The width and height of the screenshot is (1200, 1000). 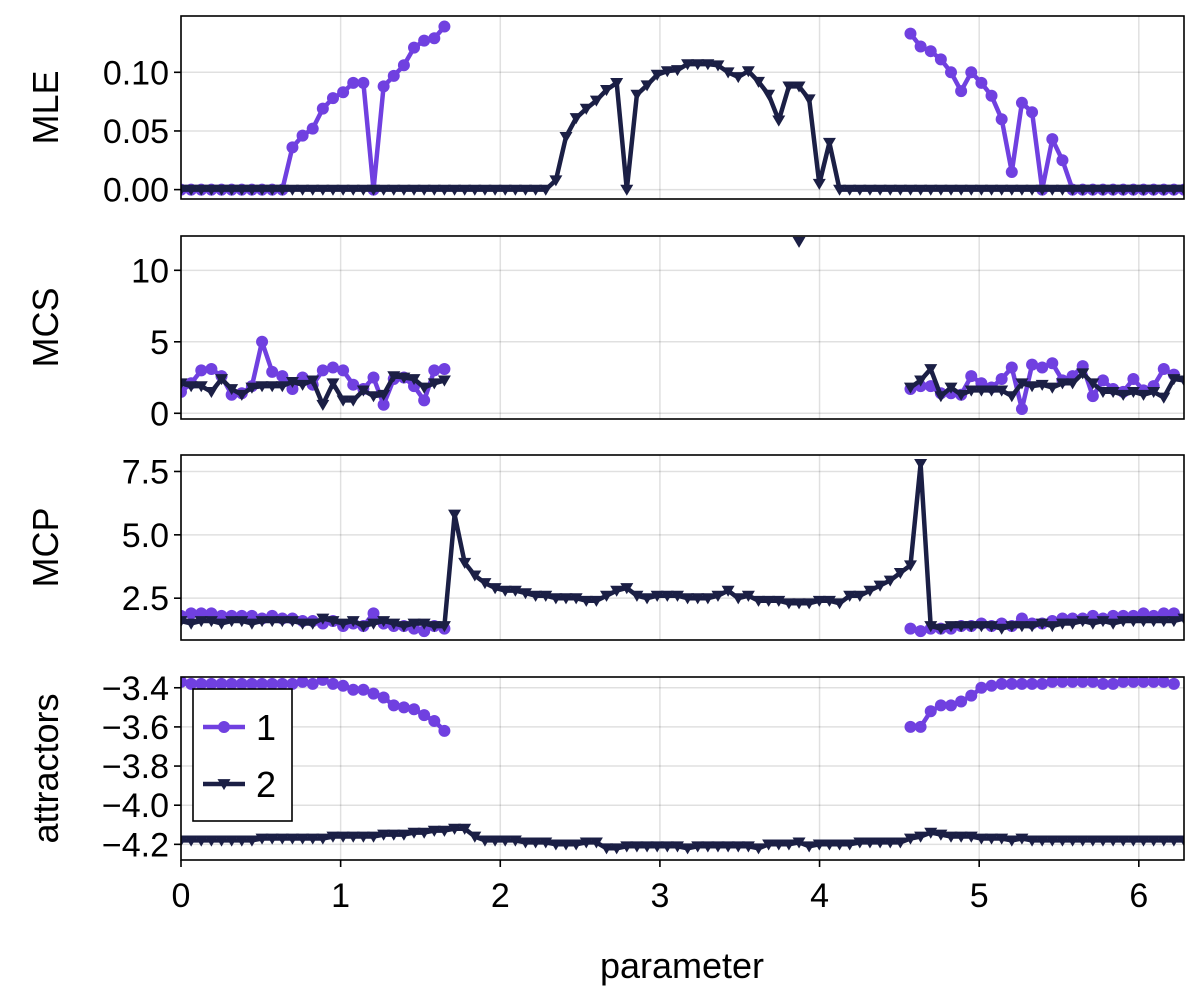 What do you see at coordinates (682, 838) in the screenshot?
I see `series-line` at bounding box center [682, 838].